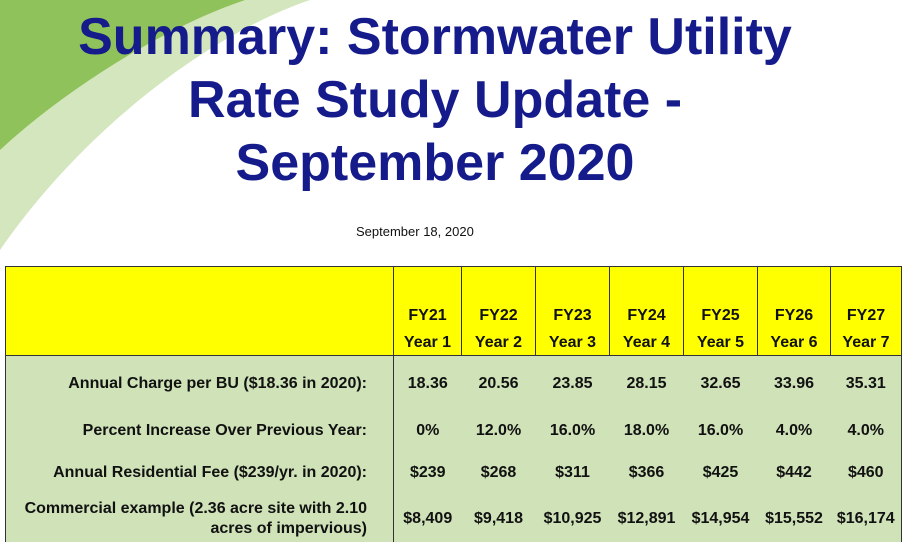  What do you see at coordinates (646, 343) in the screenshot?
I see `col-year-4: Year 4` at bounding box center [646, 343].